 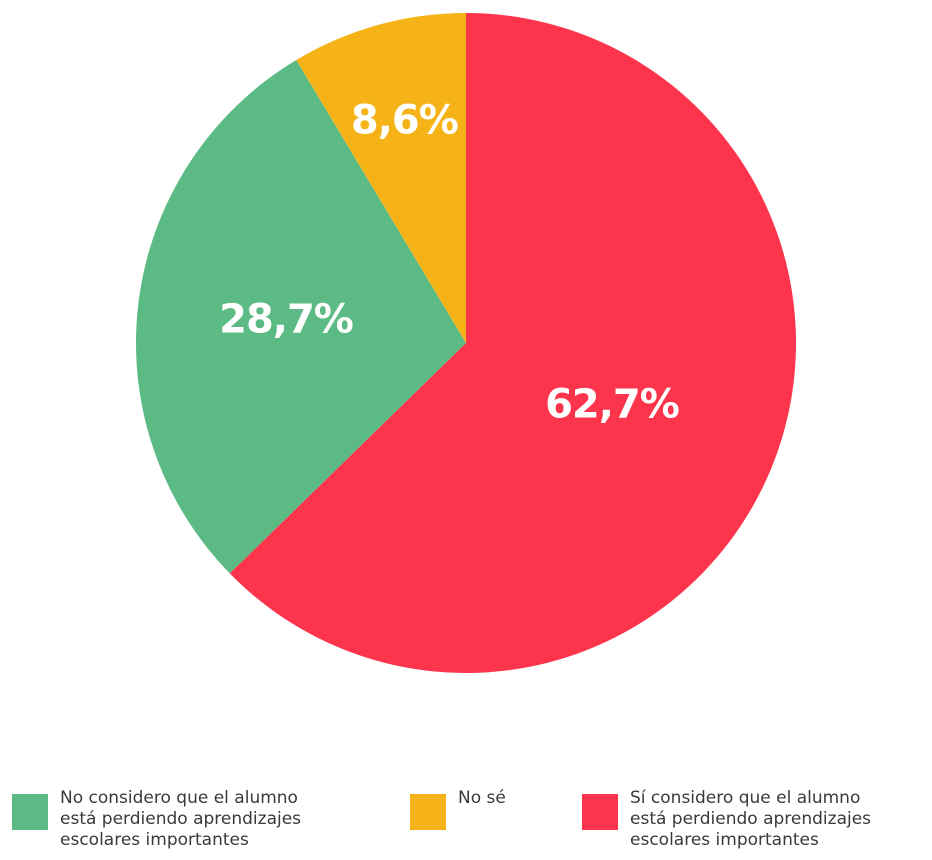 I want to click on slice-label-no-considero: 28,7%, so click(x=286, y=320).